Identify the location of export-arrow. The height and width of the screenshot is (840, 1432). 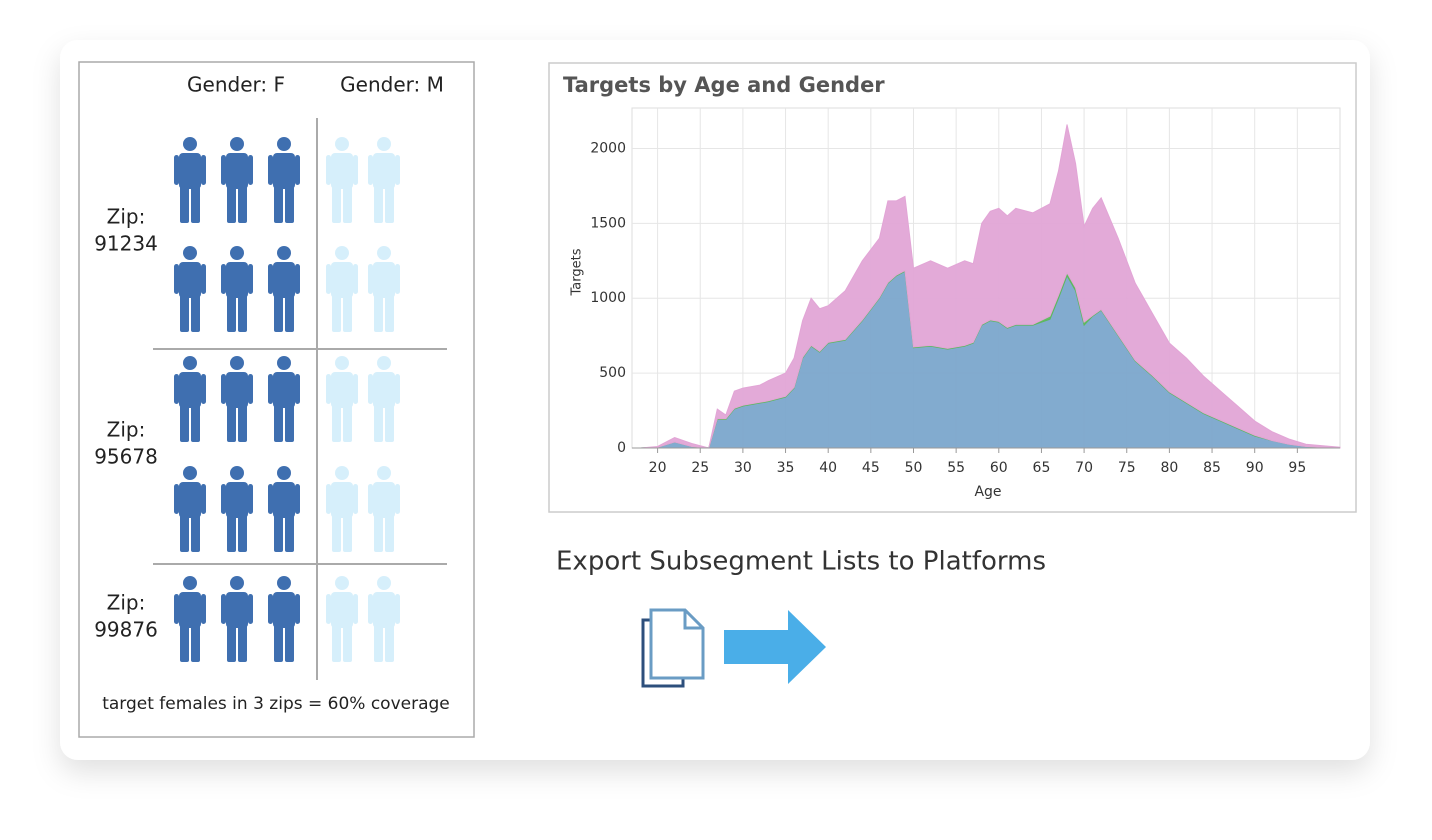
(775, 647).